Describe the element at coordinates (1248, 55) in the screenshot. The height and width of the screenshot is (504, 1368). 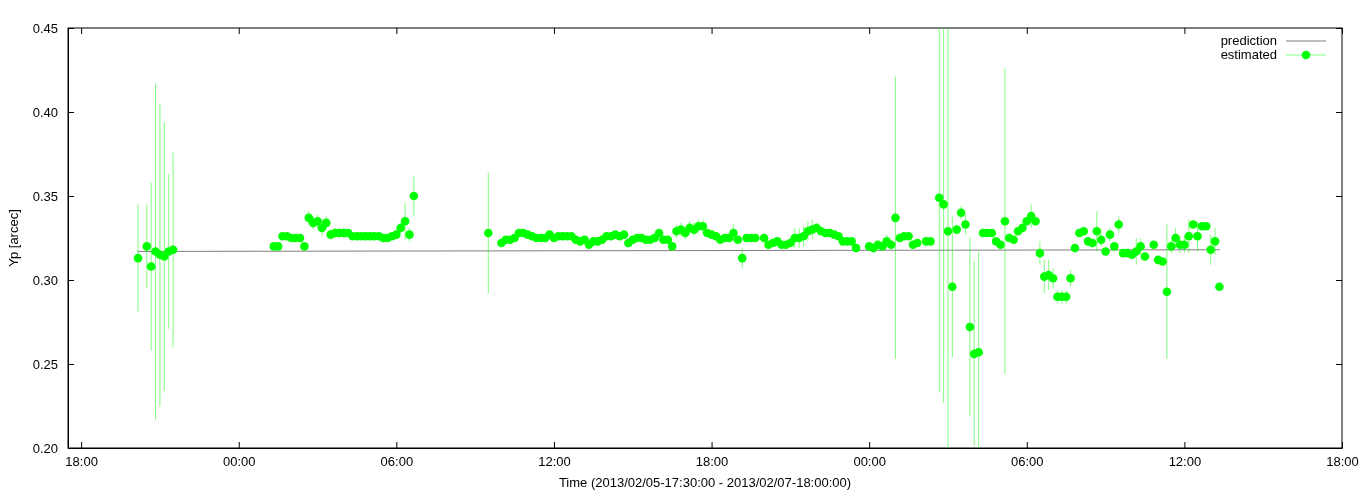
I see `legend-label: estimated` at that location.